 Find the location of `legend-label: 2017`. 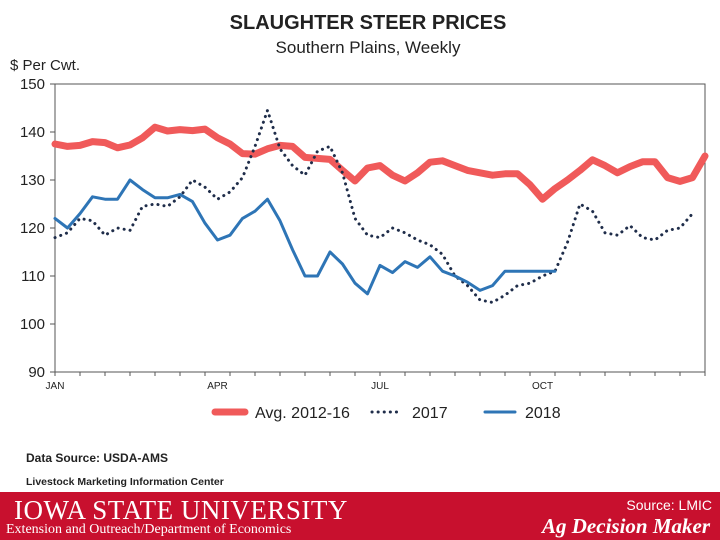

legend-label: 2017 is located at coordinates (430, 413).